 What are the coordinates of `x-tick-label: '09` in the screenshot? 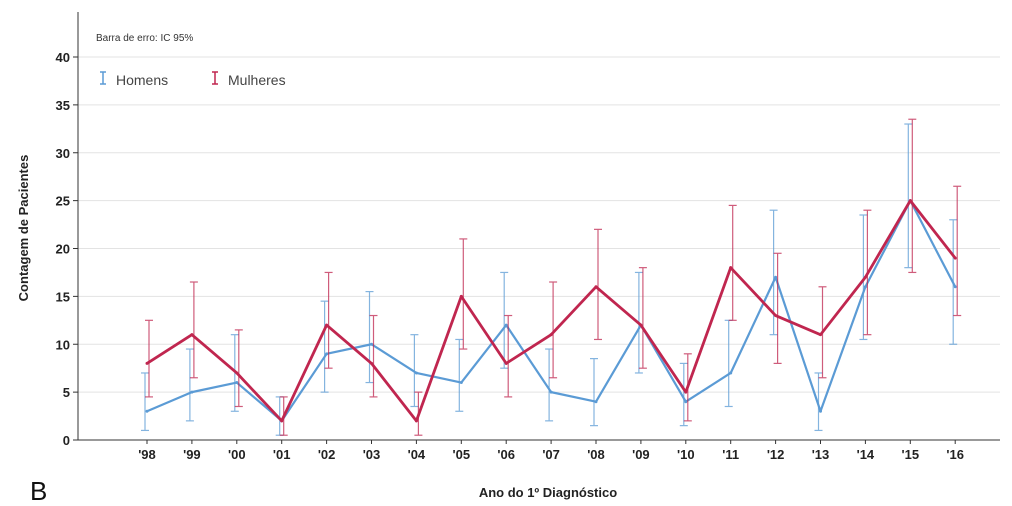 It's located at (641, 454).